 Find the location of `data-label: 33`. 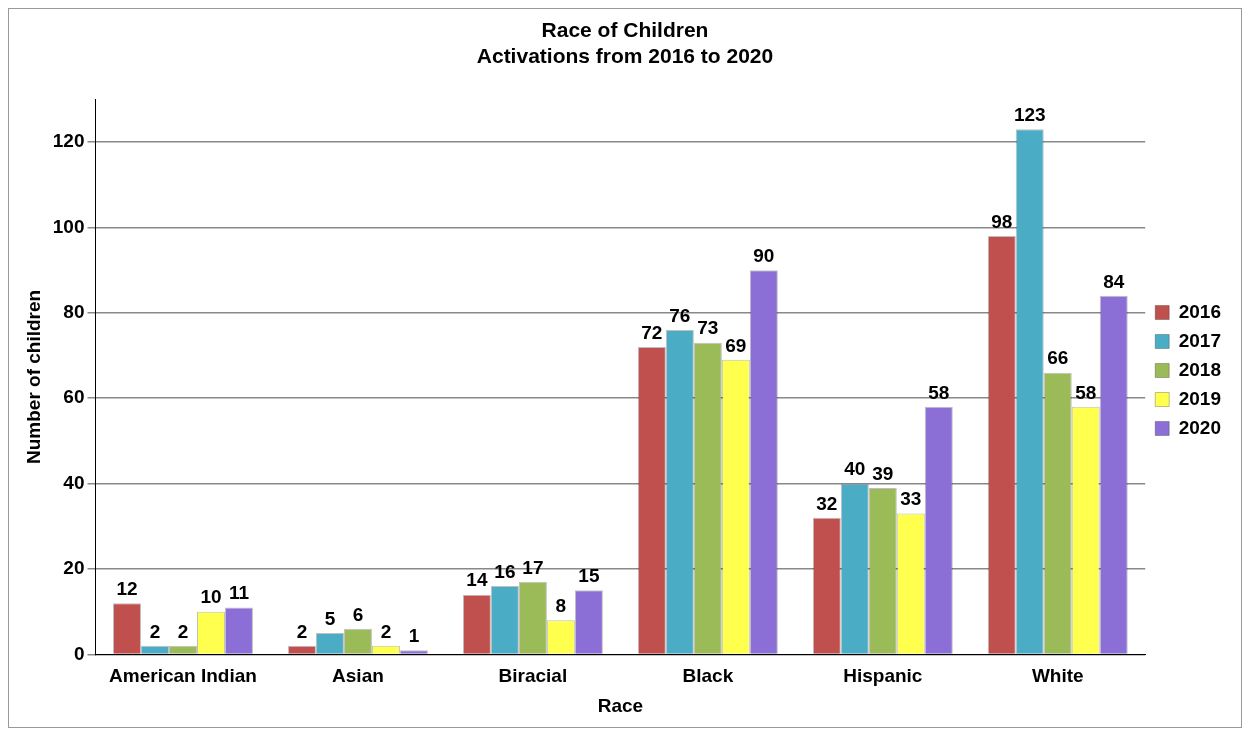

data-label: 33 is located at coordinates (911, 499).